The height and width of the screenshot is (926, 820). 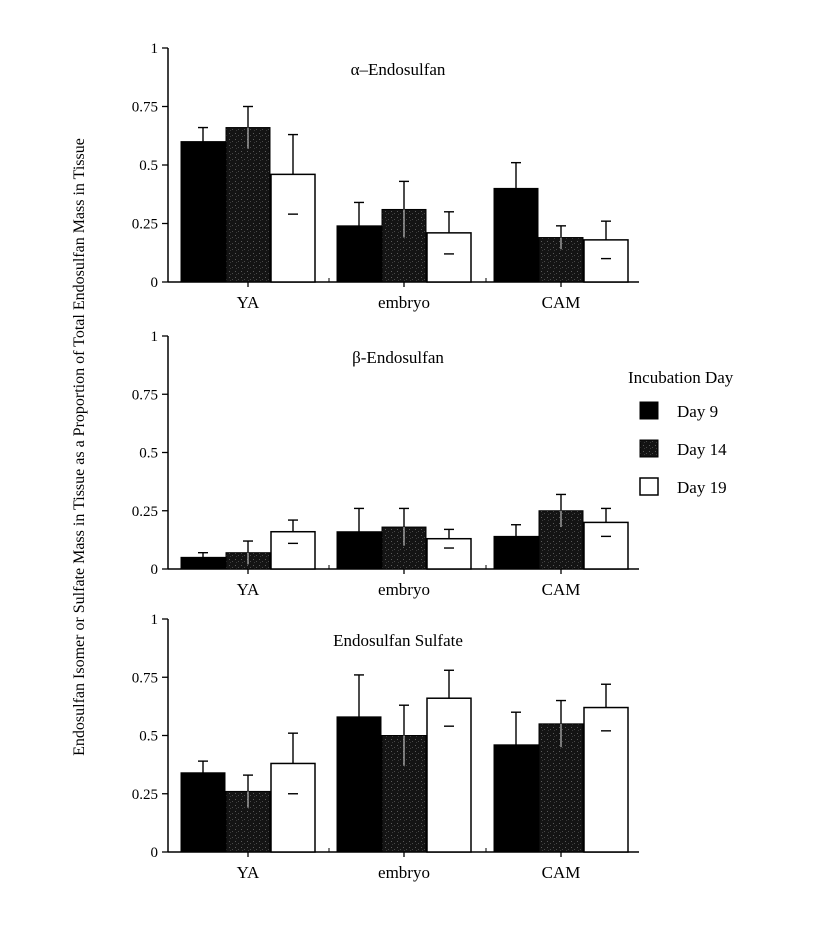 I want to click on chart-title: β-Endosulfan, so click(x=398, y=357).